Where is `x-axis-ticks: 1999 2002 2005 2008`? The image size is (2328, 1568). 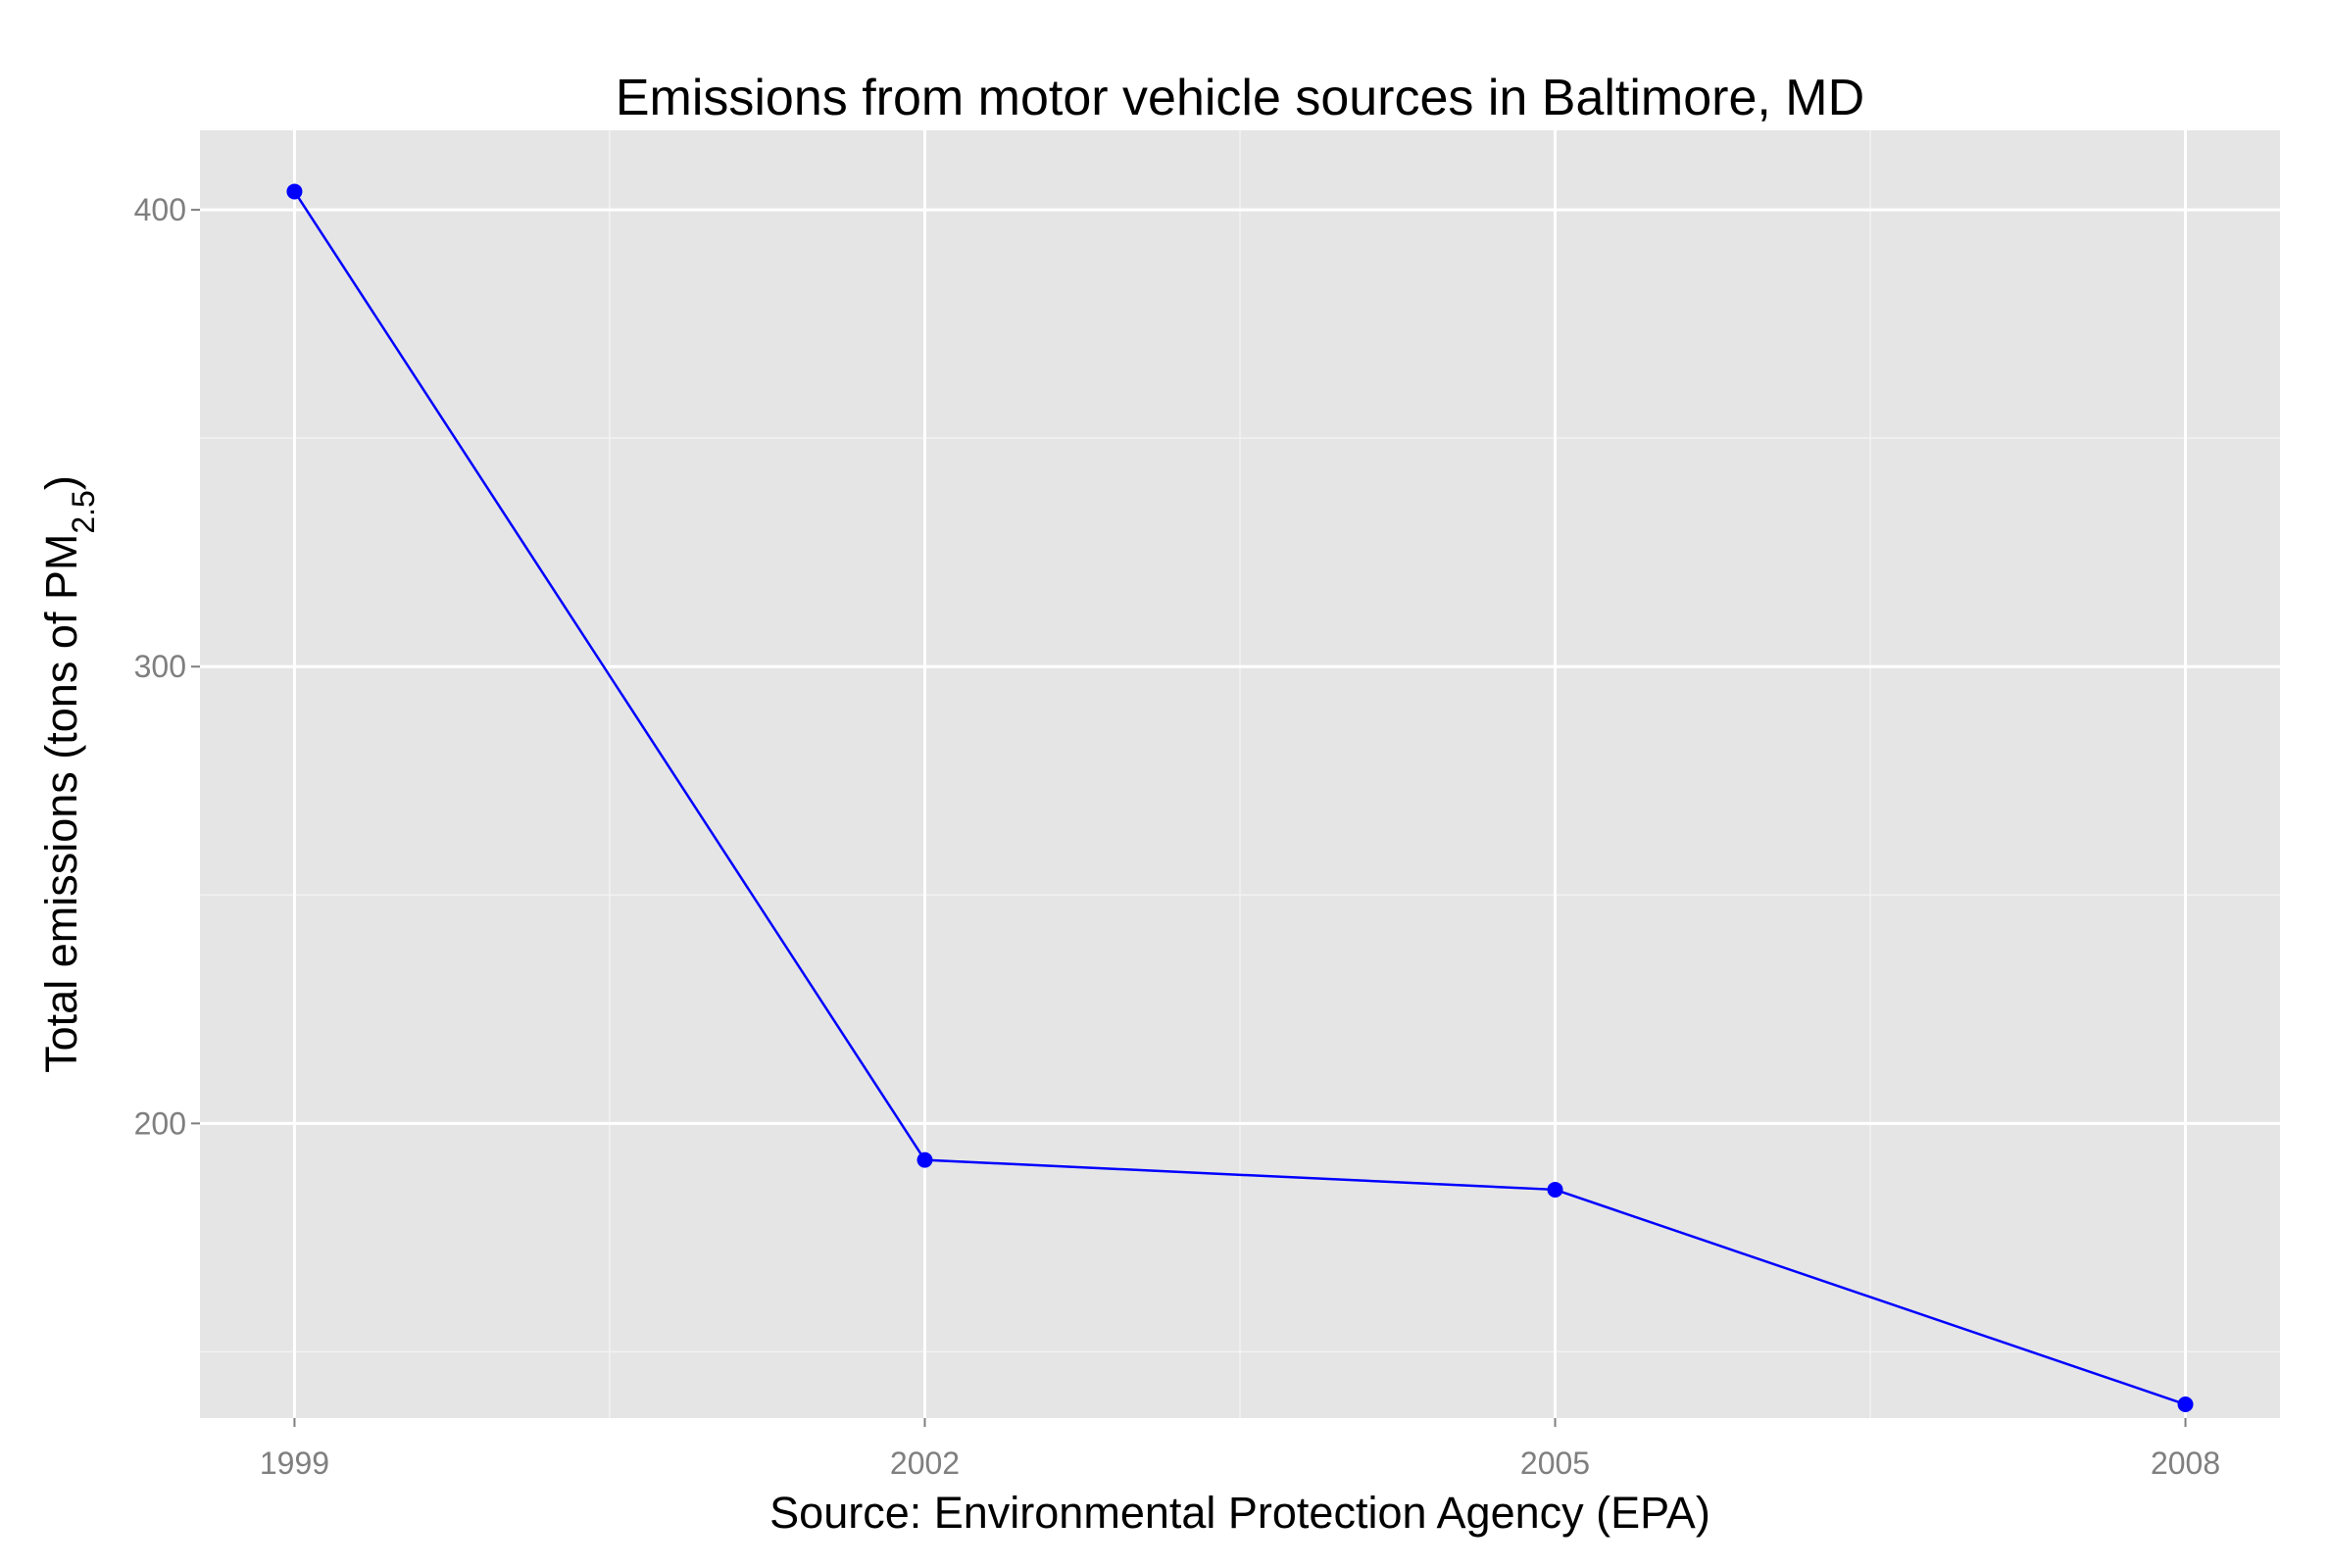 x-axis-ticks: 1999 2002 2005 2008 is located at coordinates (1240, 1449).